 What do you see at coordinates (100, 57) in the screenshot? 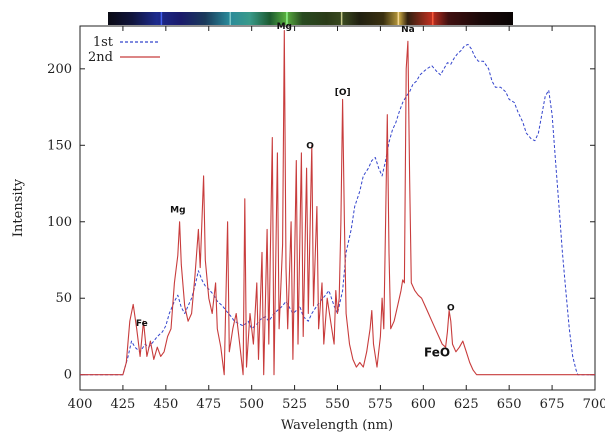
I see `legend-label: 2nd` at bounding box center [100, 57].